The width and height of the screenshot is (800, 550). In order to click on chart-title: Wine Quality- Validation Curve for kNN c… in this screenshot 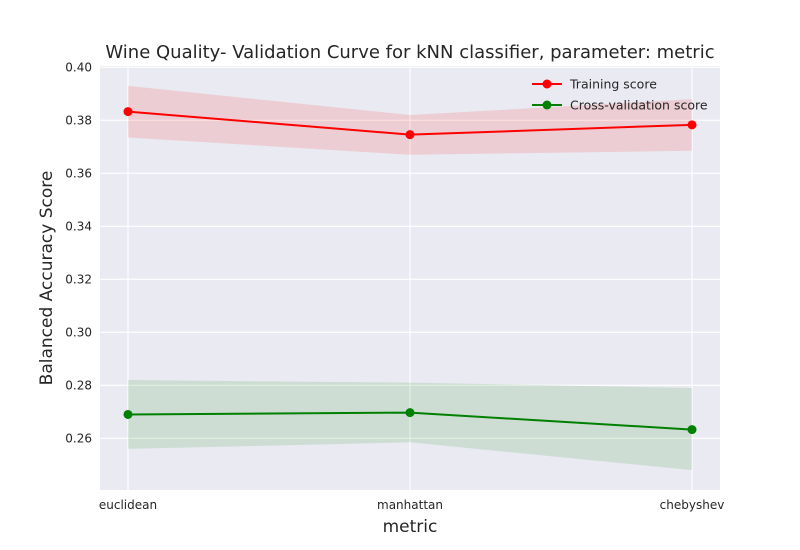, I will do `click(409, 52)`.